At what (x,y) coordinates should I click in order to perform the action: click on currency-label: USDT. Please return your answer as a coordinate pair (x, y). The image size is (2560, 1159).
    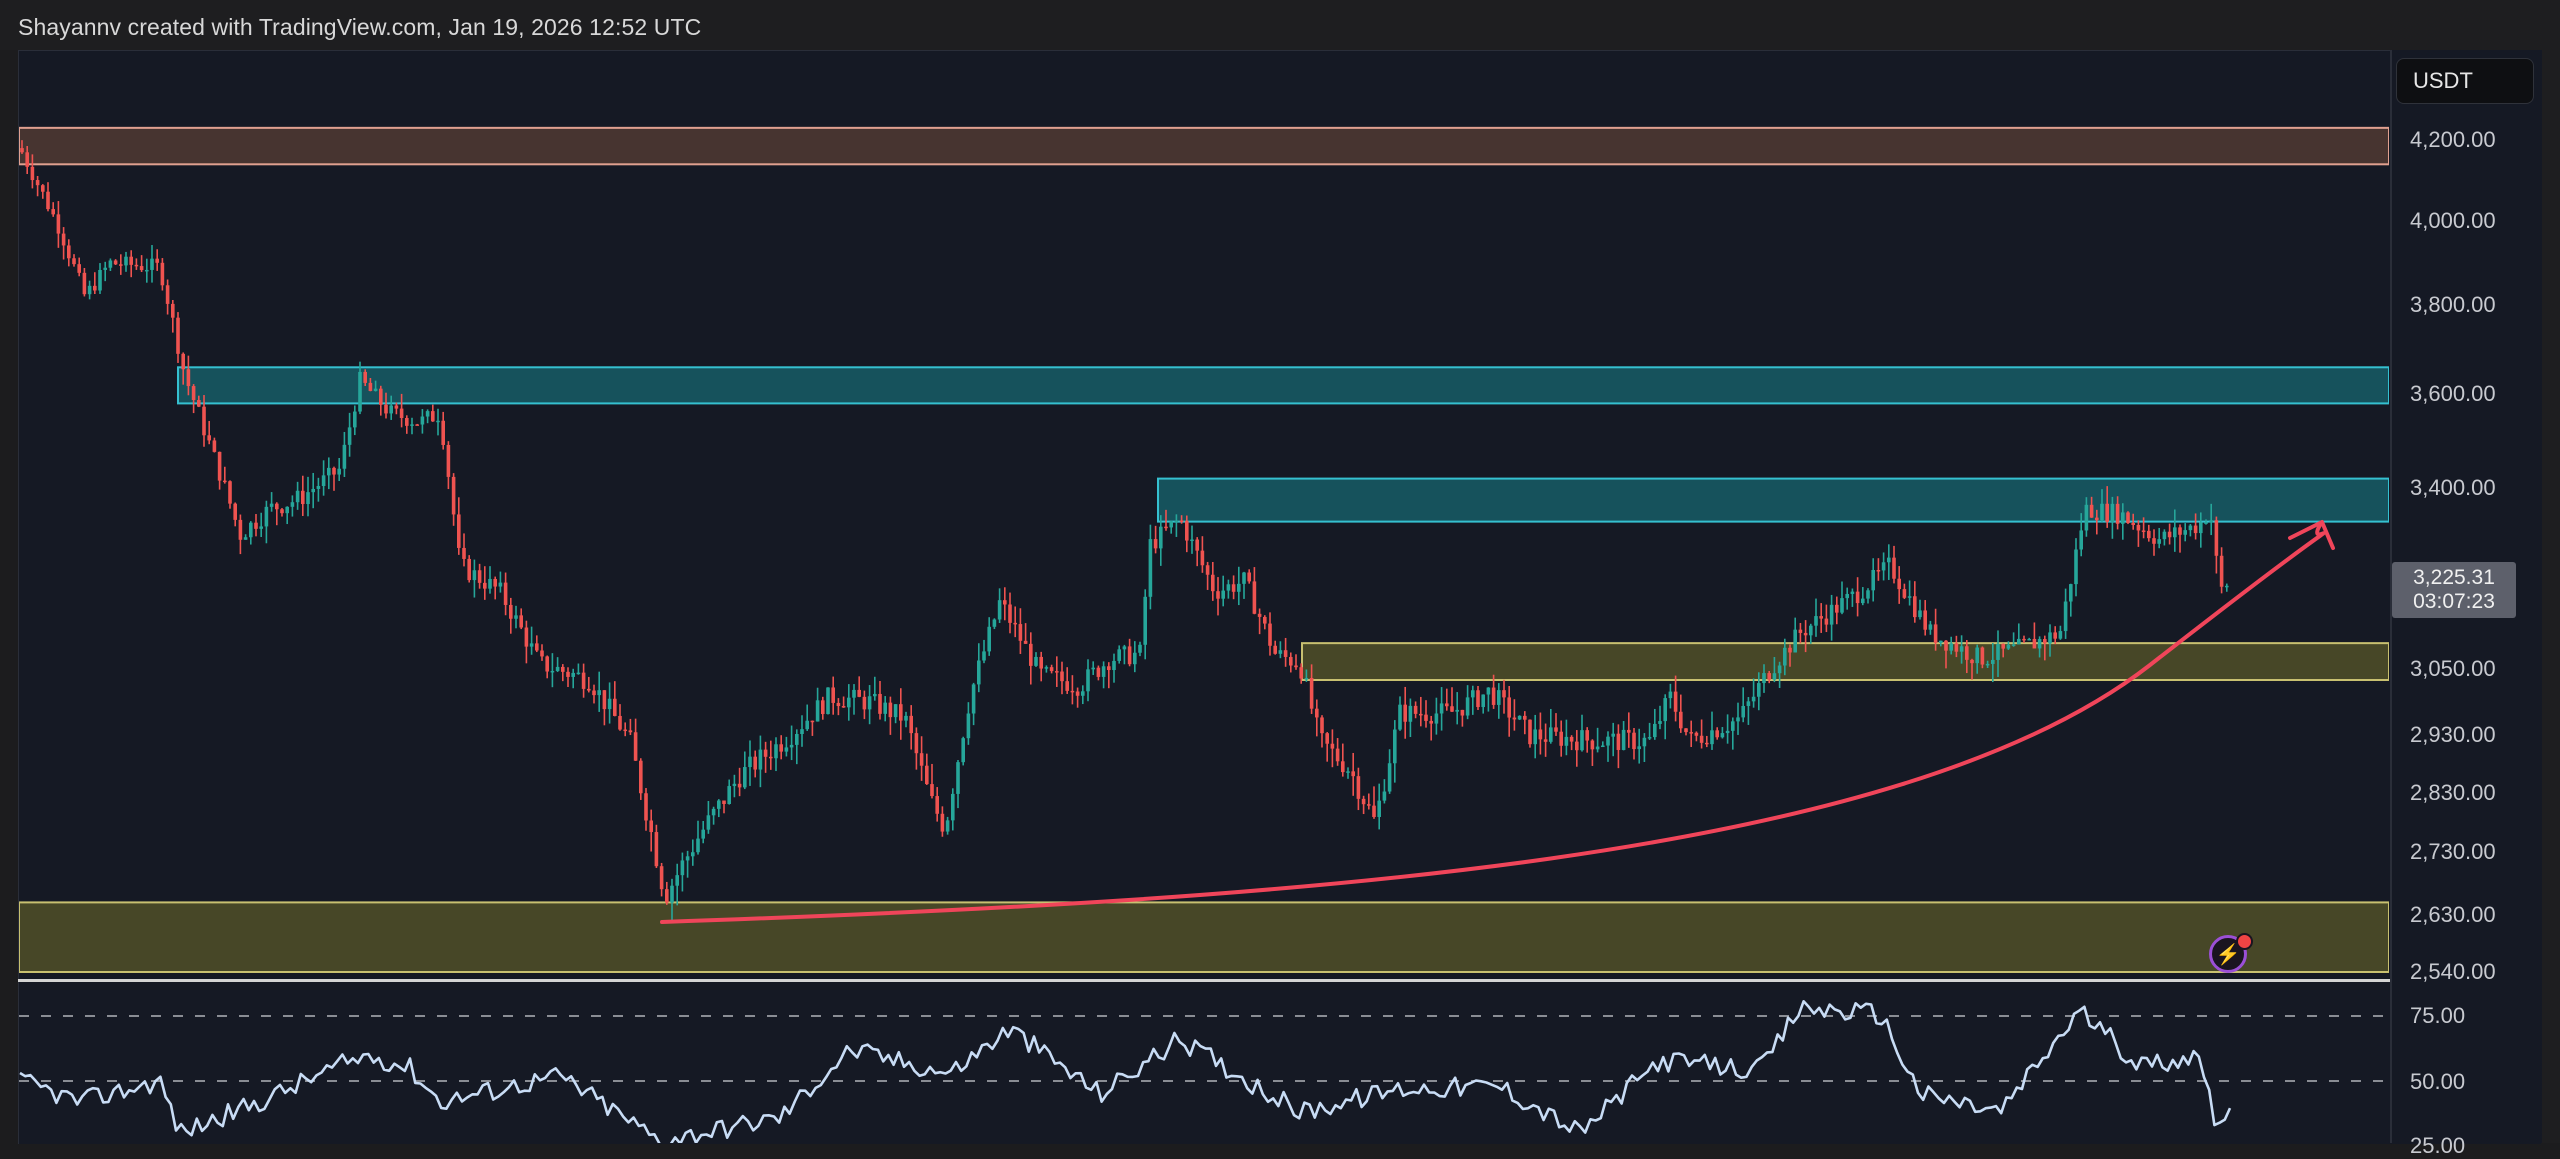
    Looking at the image, I should click on (2443, 80).